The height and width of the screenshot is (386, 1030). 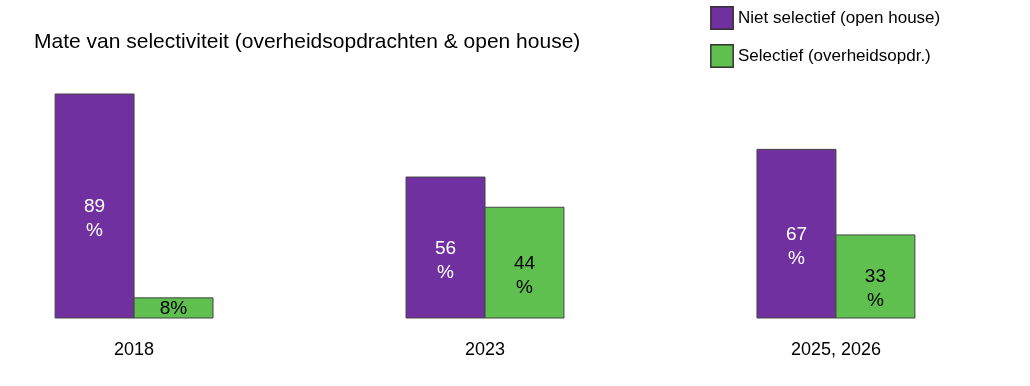 What do you see at coordinates (839, 17) in the screenshot?
I see `legend-label: Niet selectief (open house)` at bounding box center [839, 17].